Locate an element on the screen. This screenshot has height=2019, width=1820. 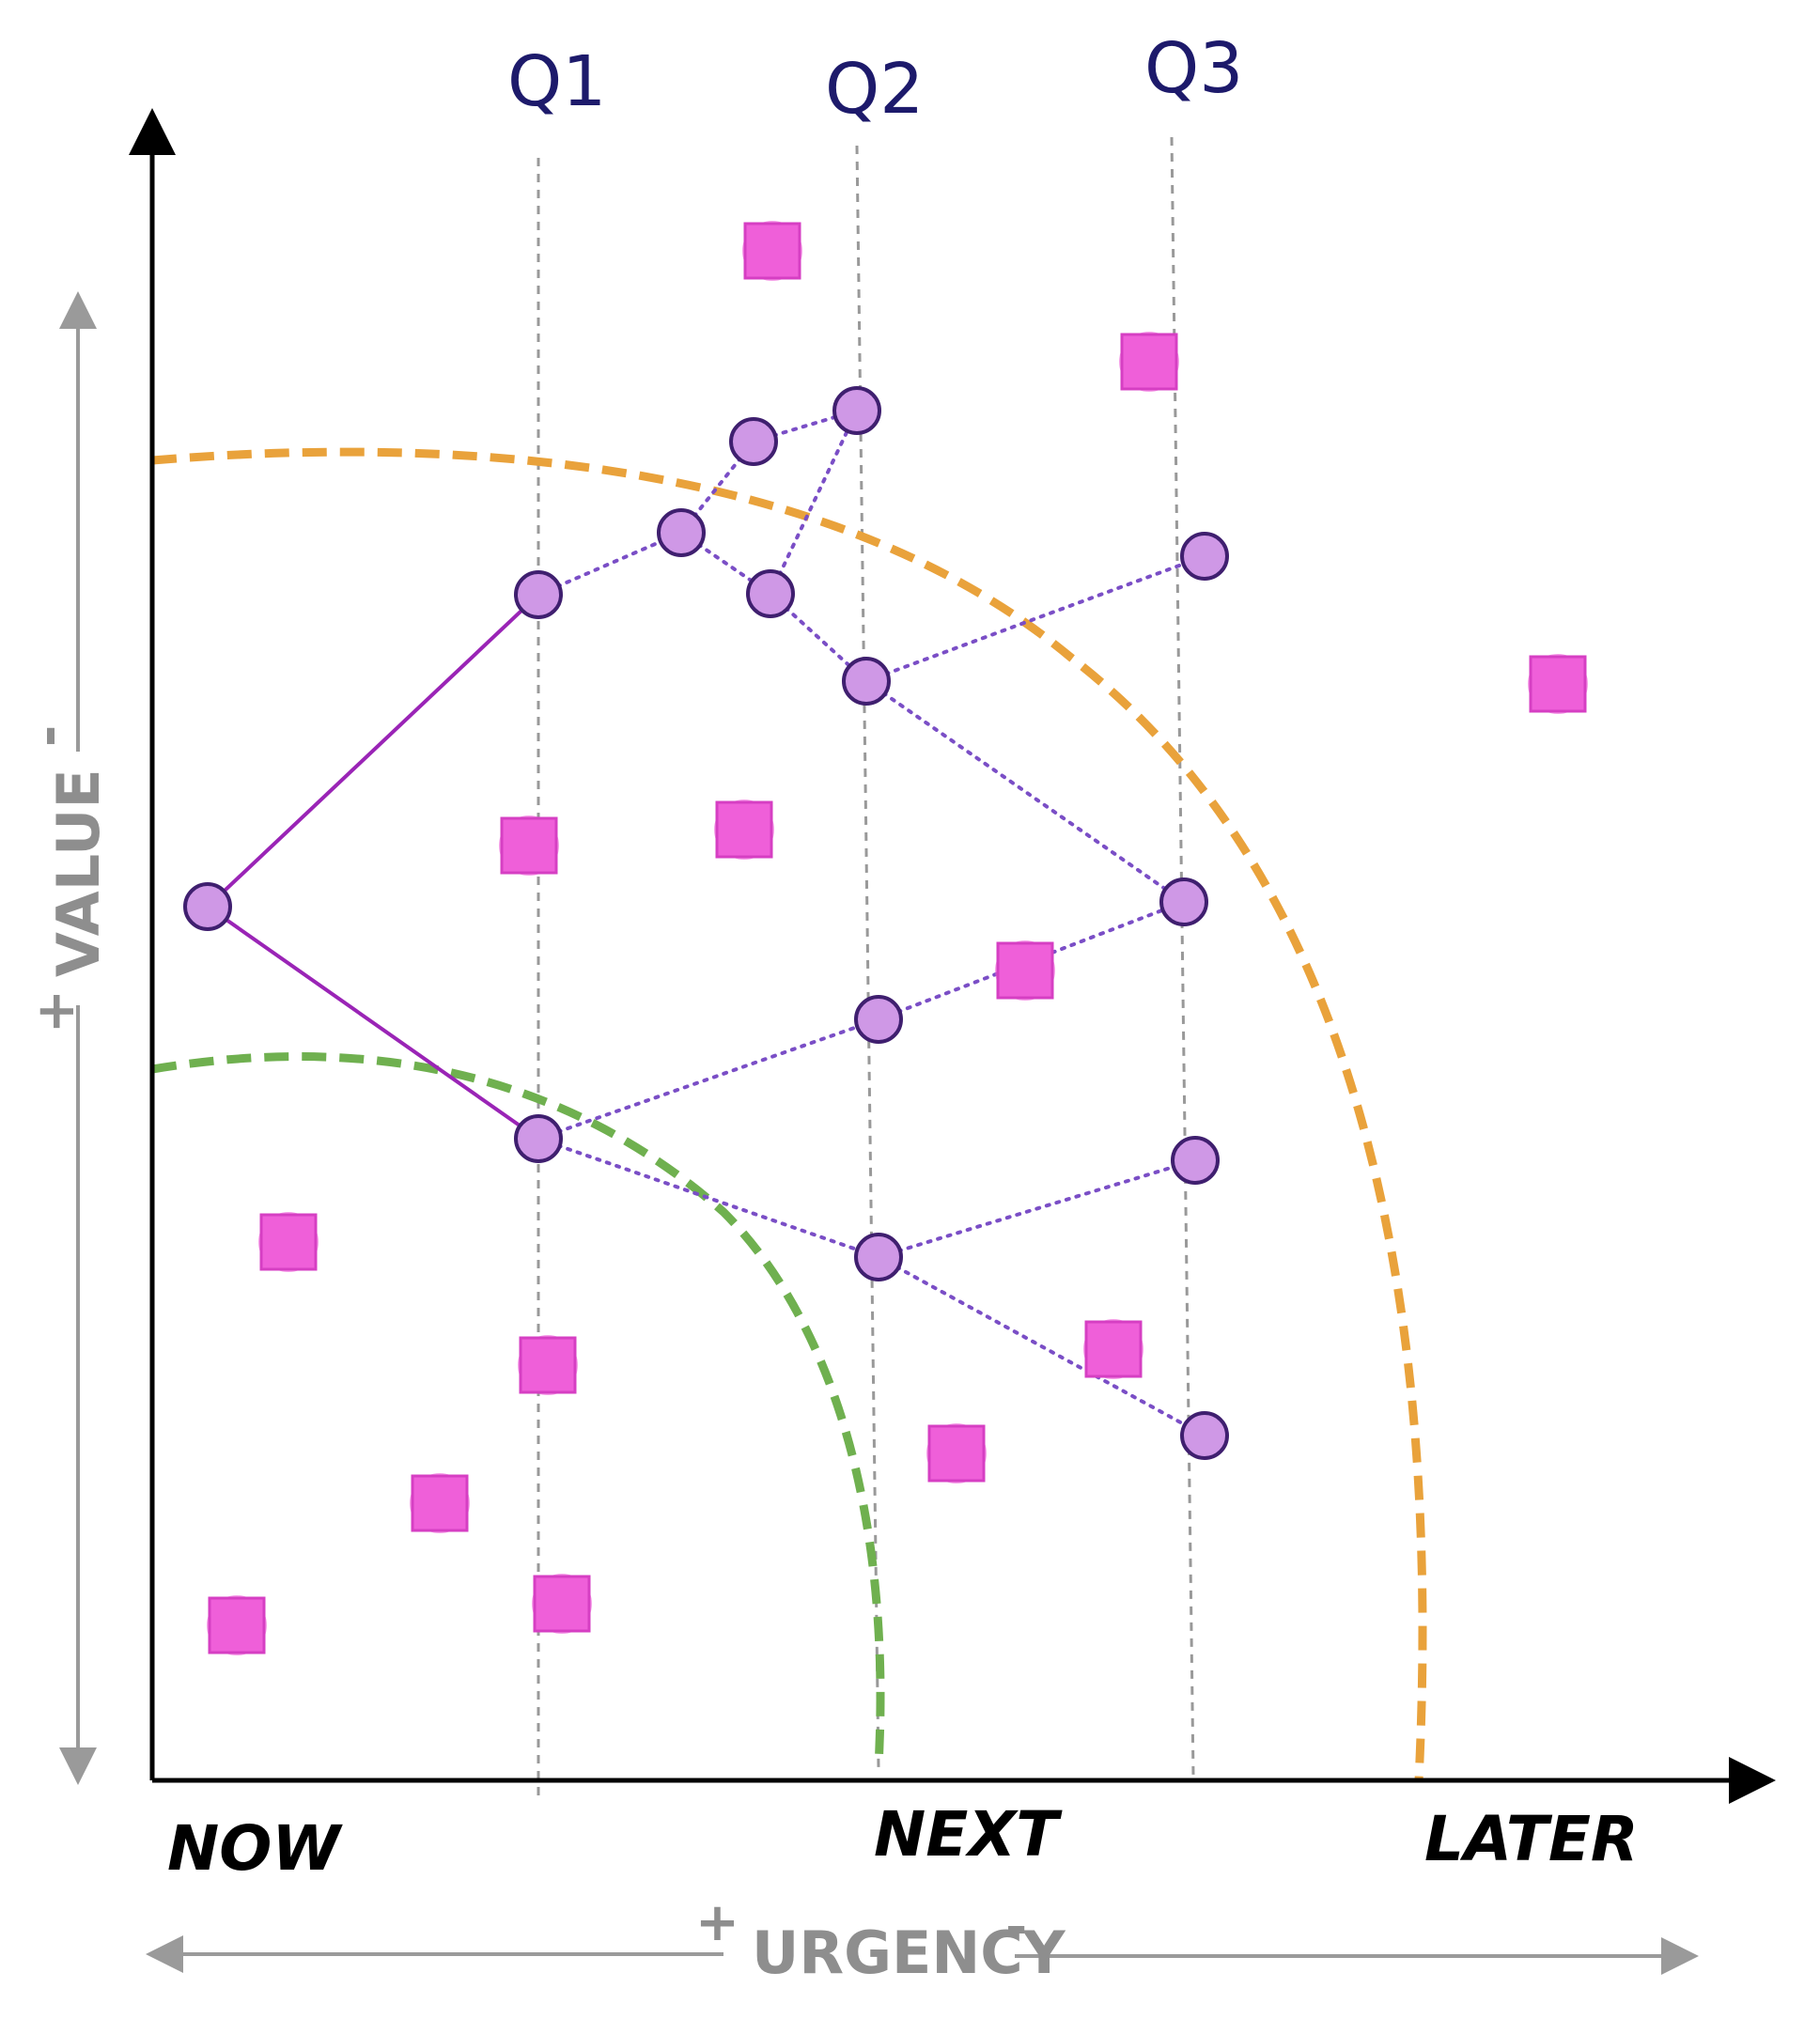
stage-labels: NOW NEXT LATER is located at coordinates (903, 1841).